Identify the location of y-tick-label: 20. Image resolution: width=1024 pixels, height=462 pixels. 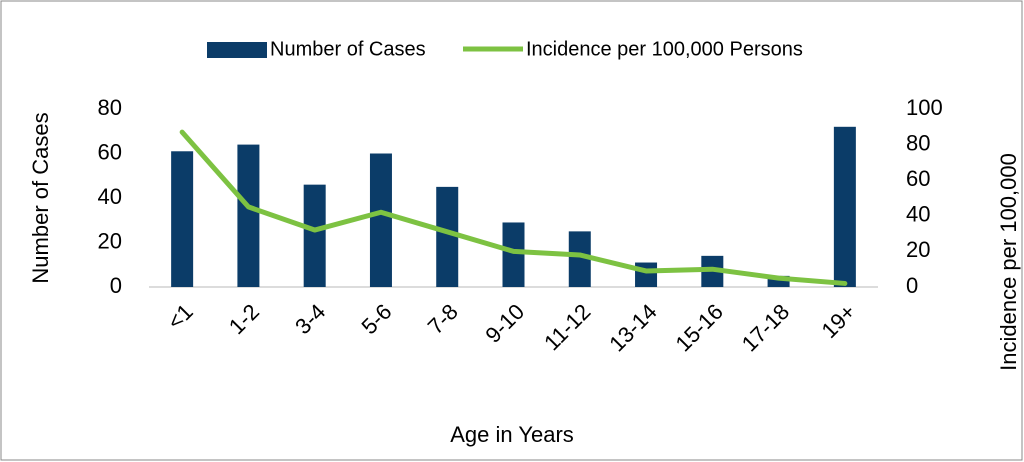
(110, 240).